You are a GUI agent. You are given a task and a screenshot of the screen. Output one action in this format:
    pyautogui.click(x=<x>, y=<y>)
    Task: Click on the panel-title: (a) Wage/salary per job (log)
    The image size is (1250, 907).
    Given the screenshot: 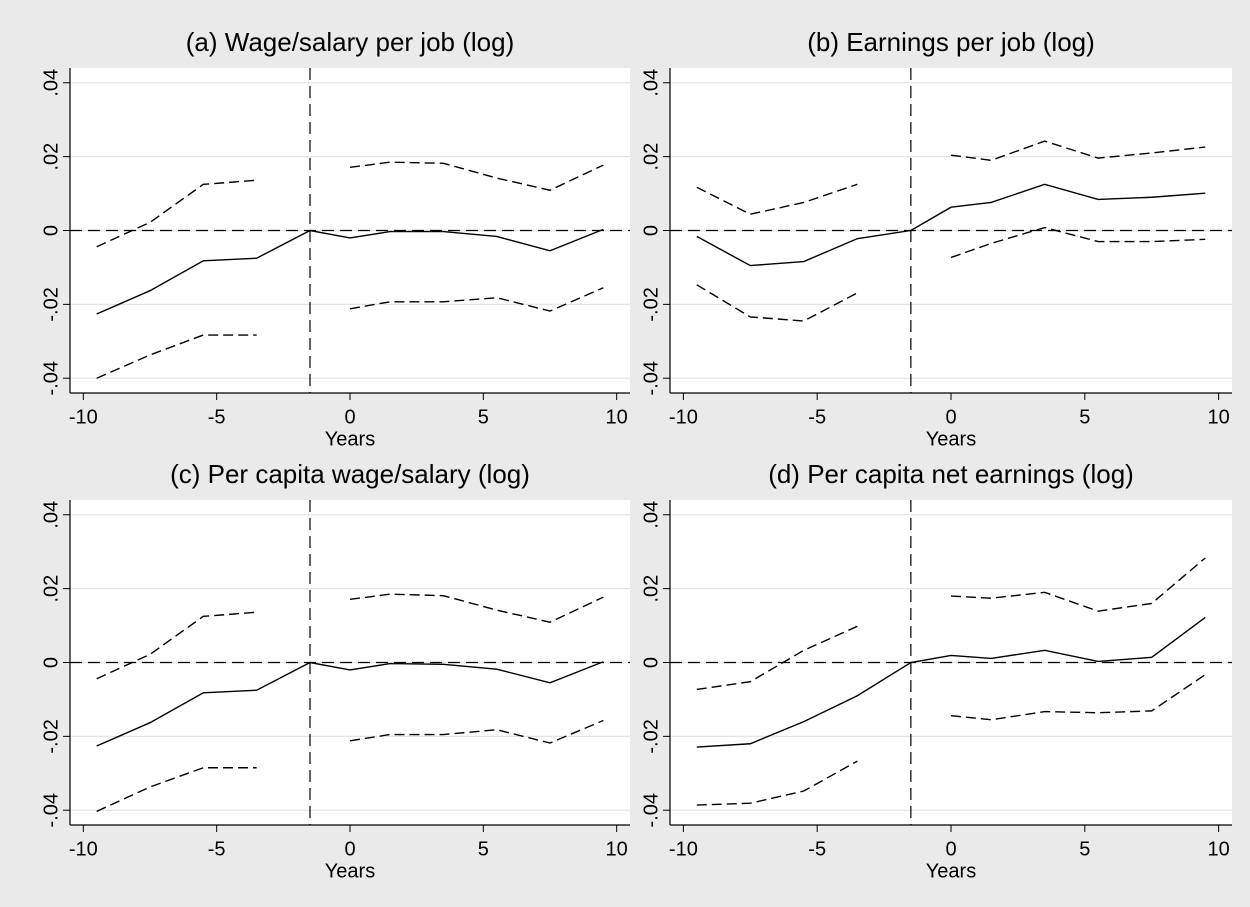 What is the action you would take?
    pyautogui.click(x=350, y=42)
    